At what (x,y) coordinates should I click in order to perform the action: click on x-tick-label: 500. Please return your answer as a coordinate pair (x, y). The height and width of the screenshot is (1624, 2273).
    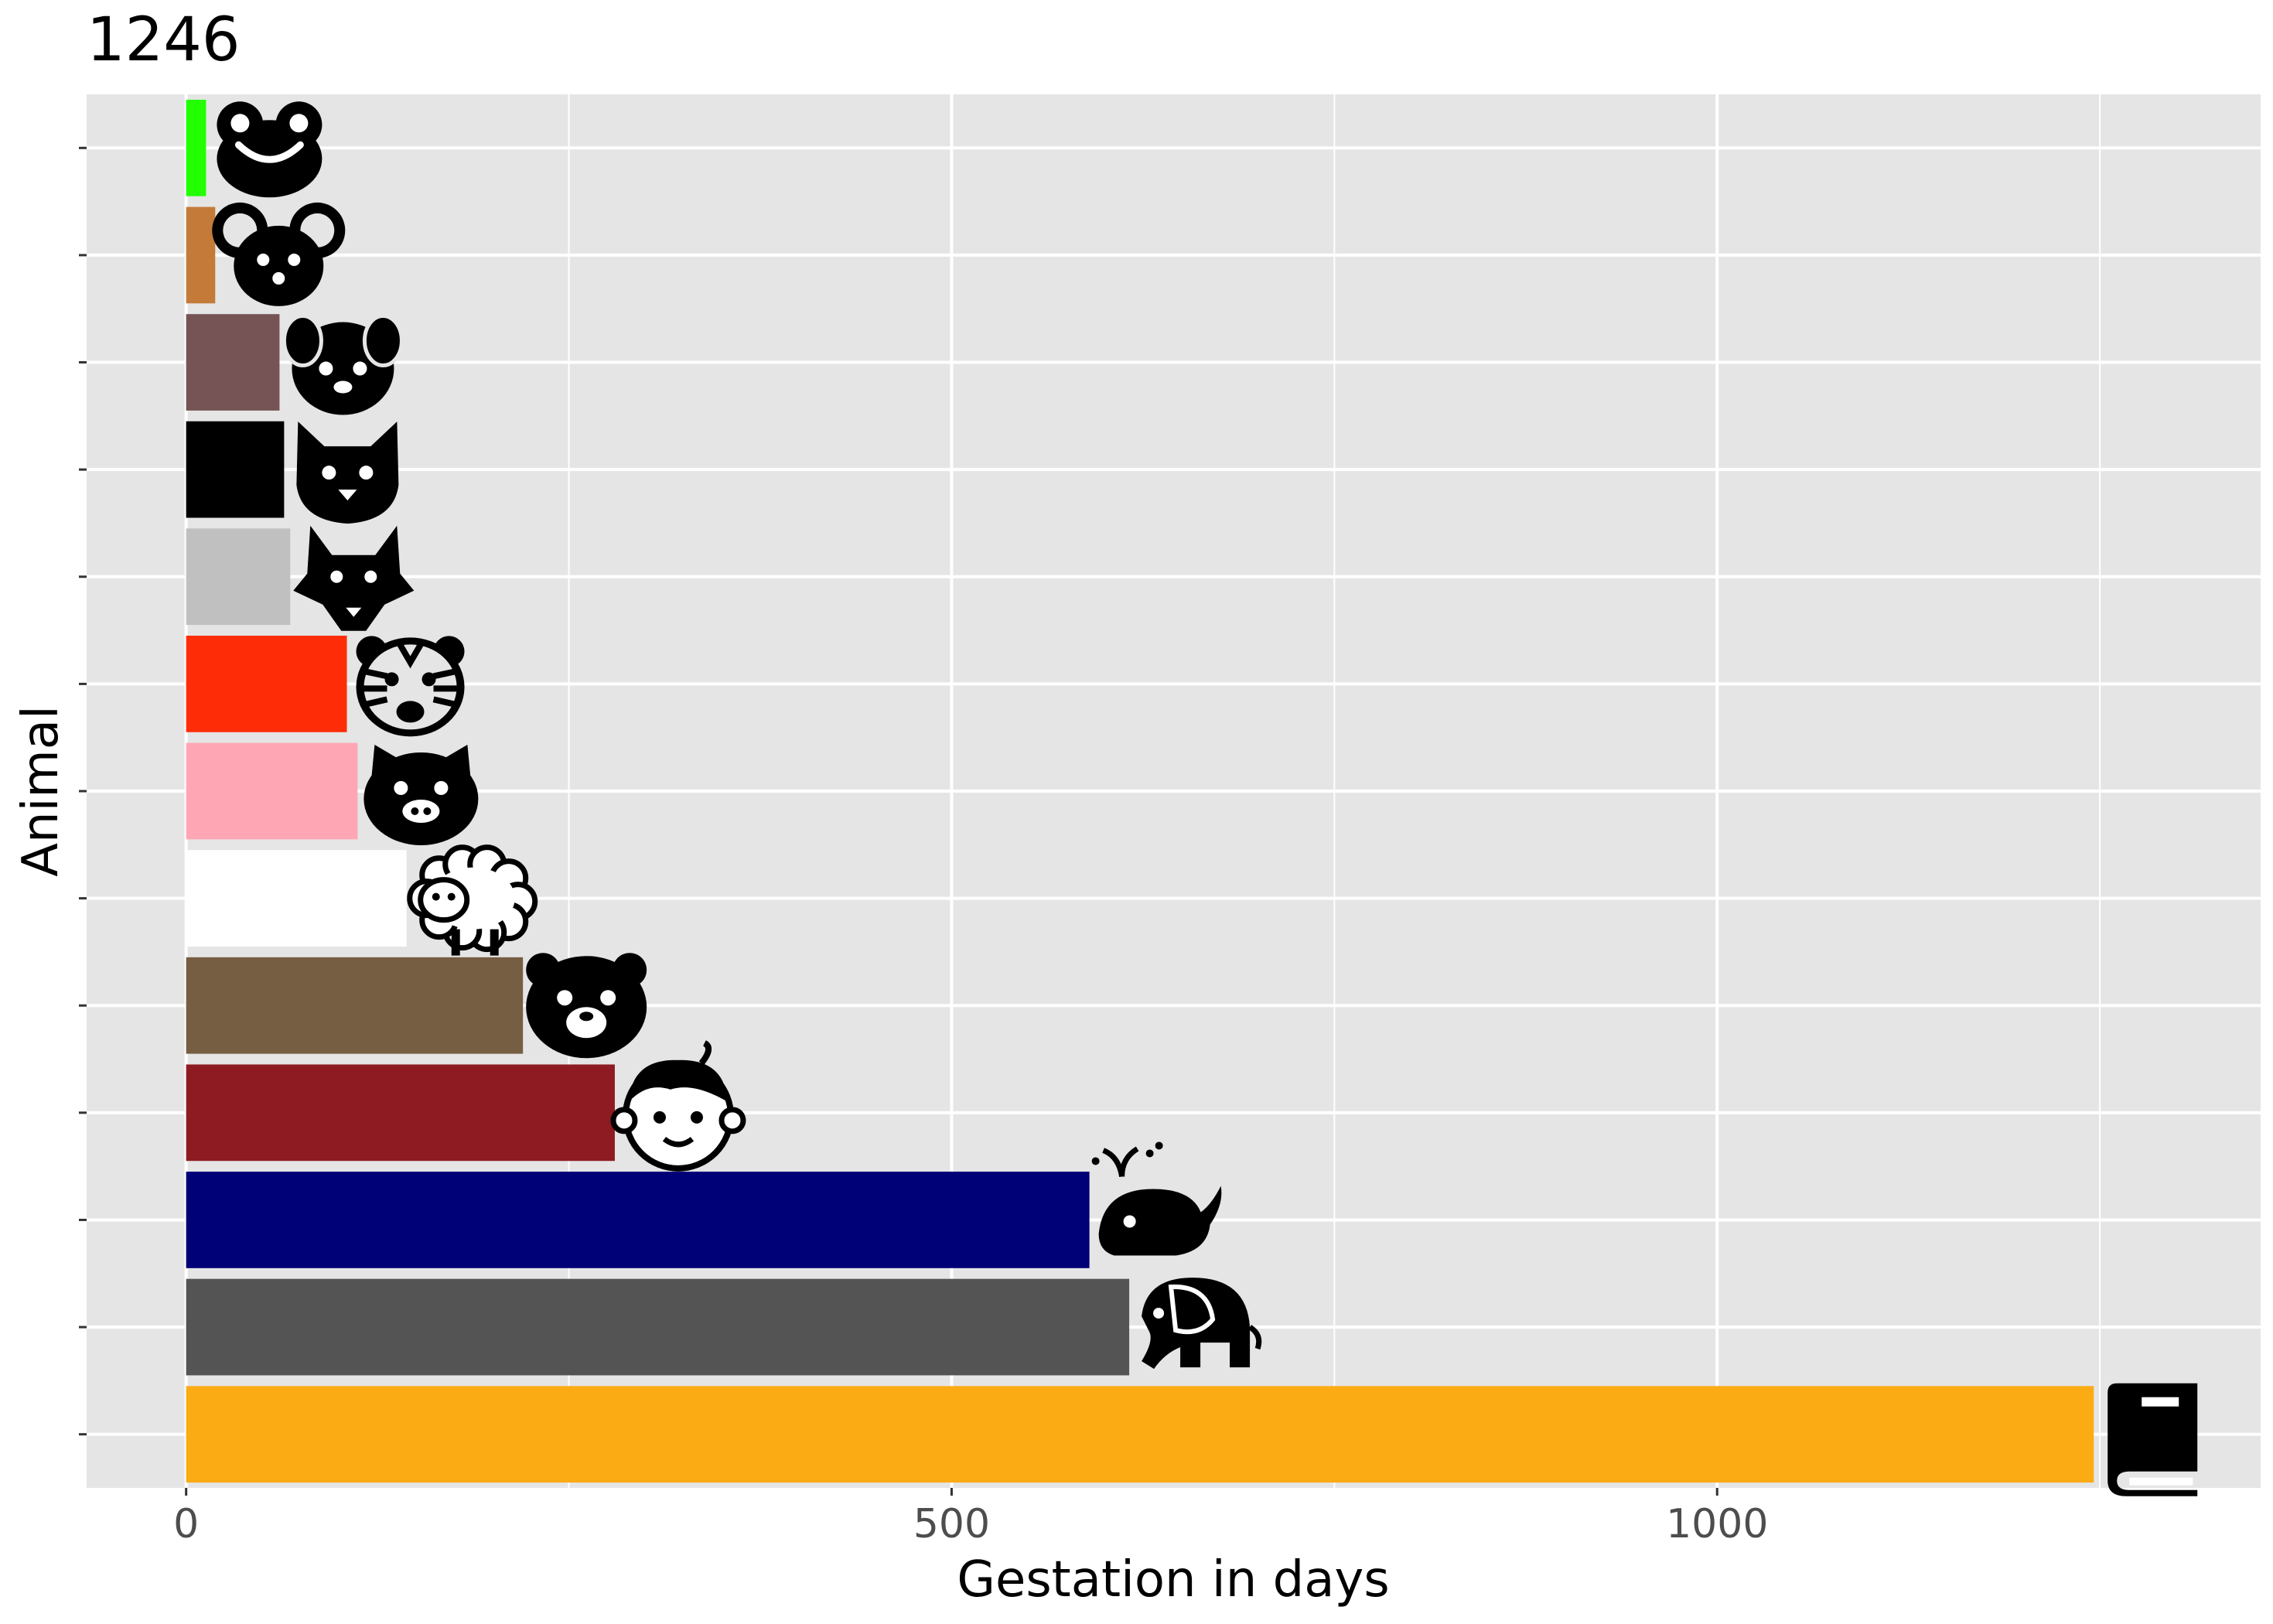
    Looking at the image, I should click on (951, 1524).